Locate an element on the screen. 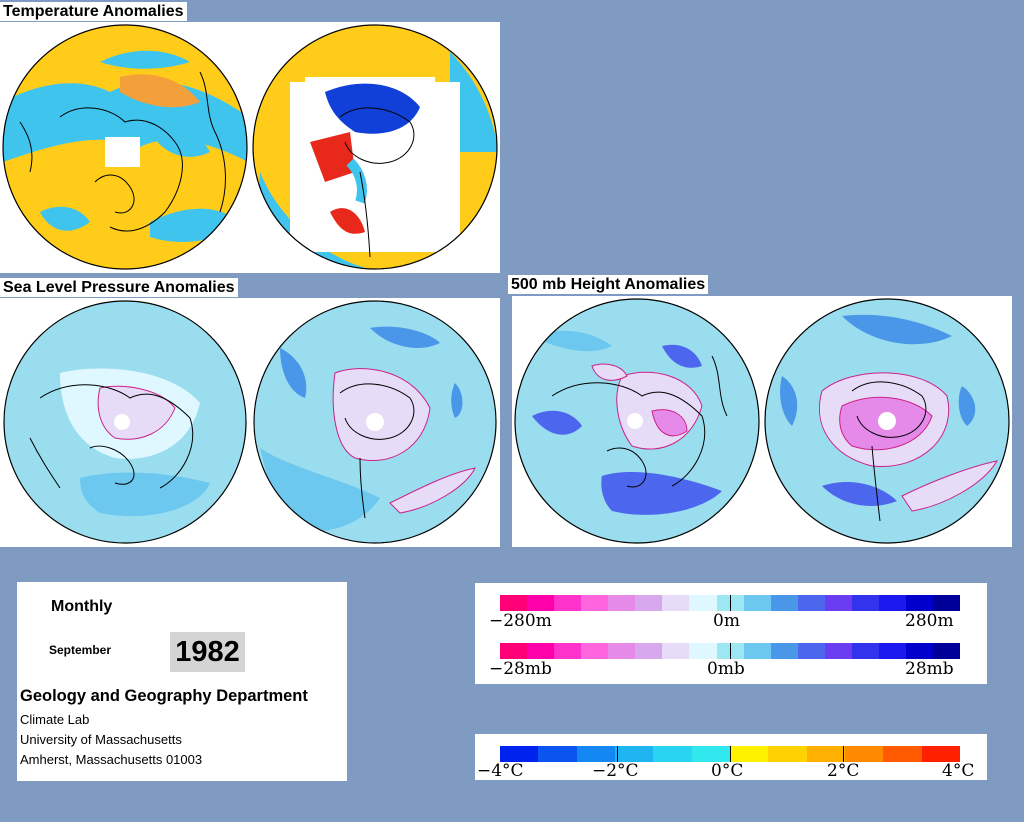 Image resolution: width=1024 pixels, height=822 pixels. height-label-max: 280m is located at coordinates (929, 621).